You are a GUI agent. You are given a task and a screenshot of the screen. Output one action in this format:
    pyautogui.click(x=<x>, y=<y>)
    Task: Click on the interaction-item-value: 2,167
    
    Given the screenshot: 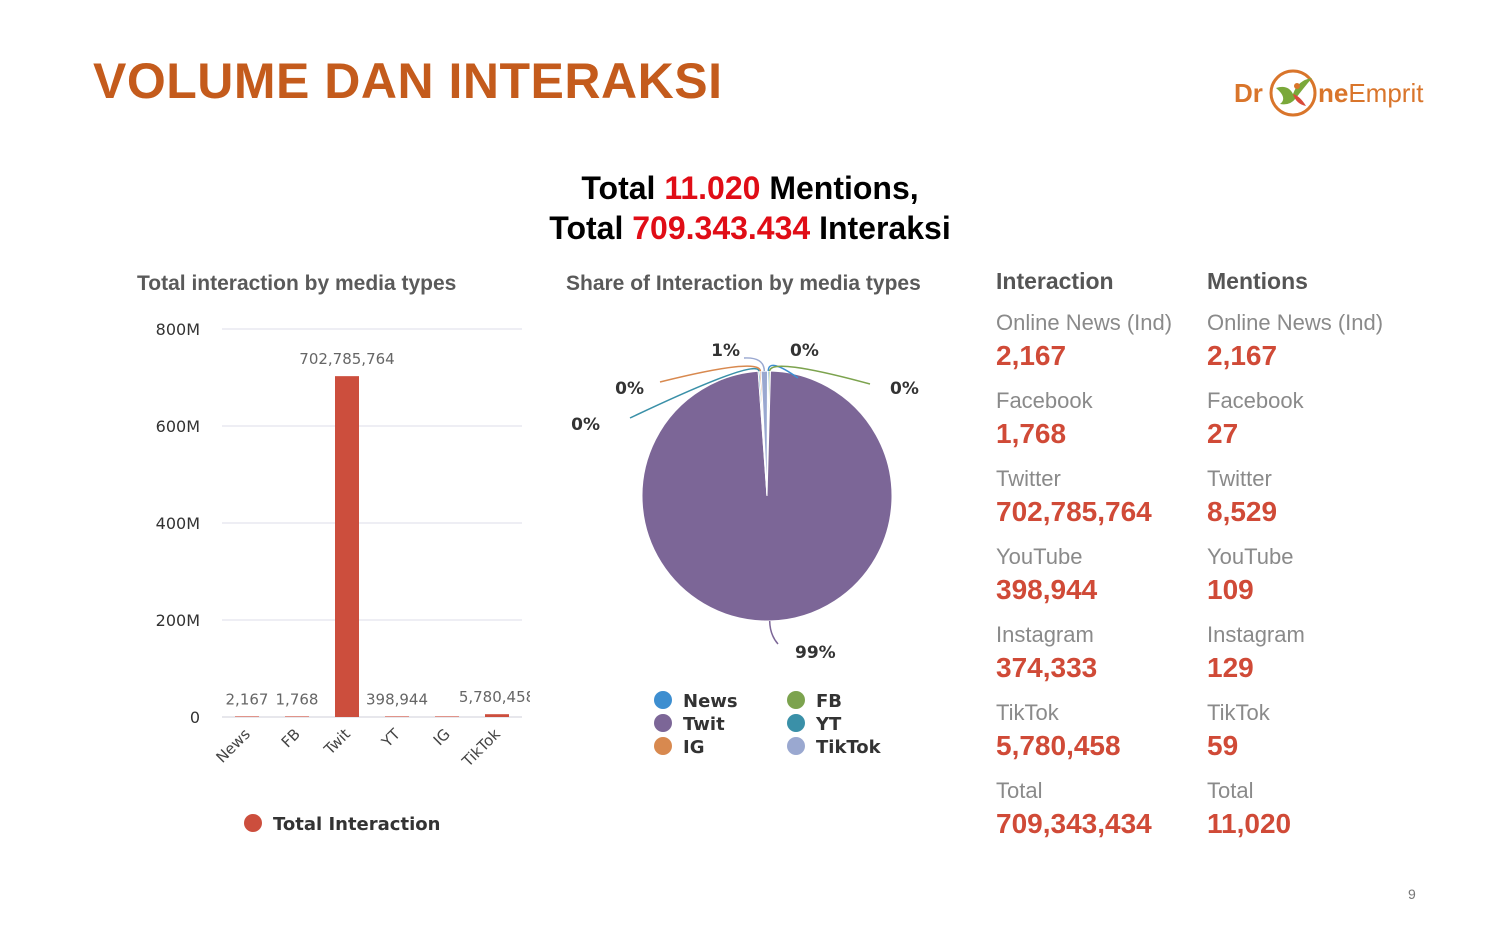 What is the action you would take?
    pyautogui.click(x=1031, y=355)
    